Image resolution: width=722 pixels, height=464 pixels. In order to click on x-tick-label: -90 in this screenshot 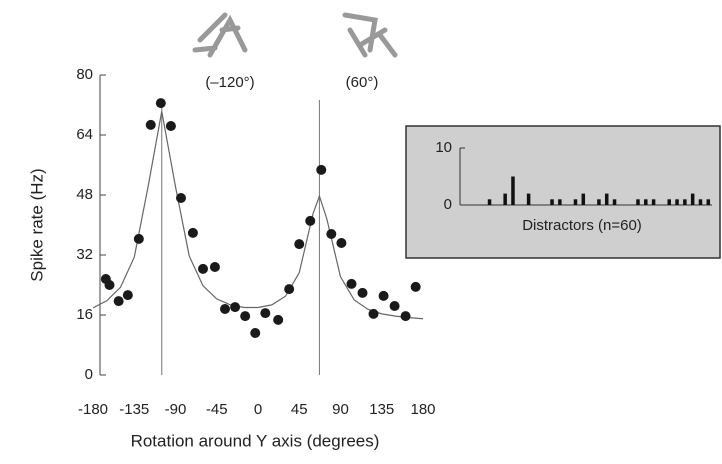, I will do `click(176, 409)`.